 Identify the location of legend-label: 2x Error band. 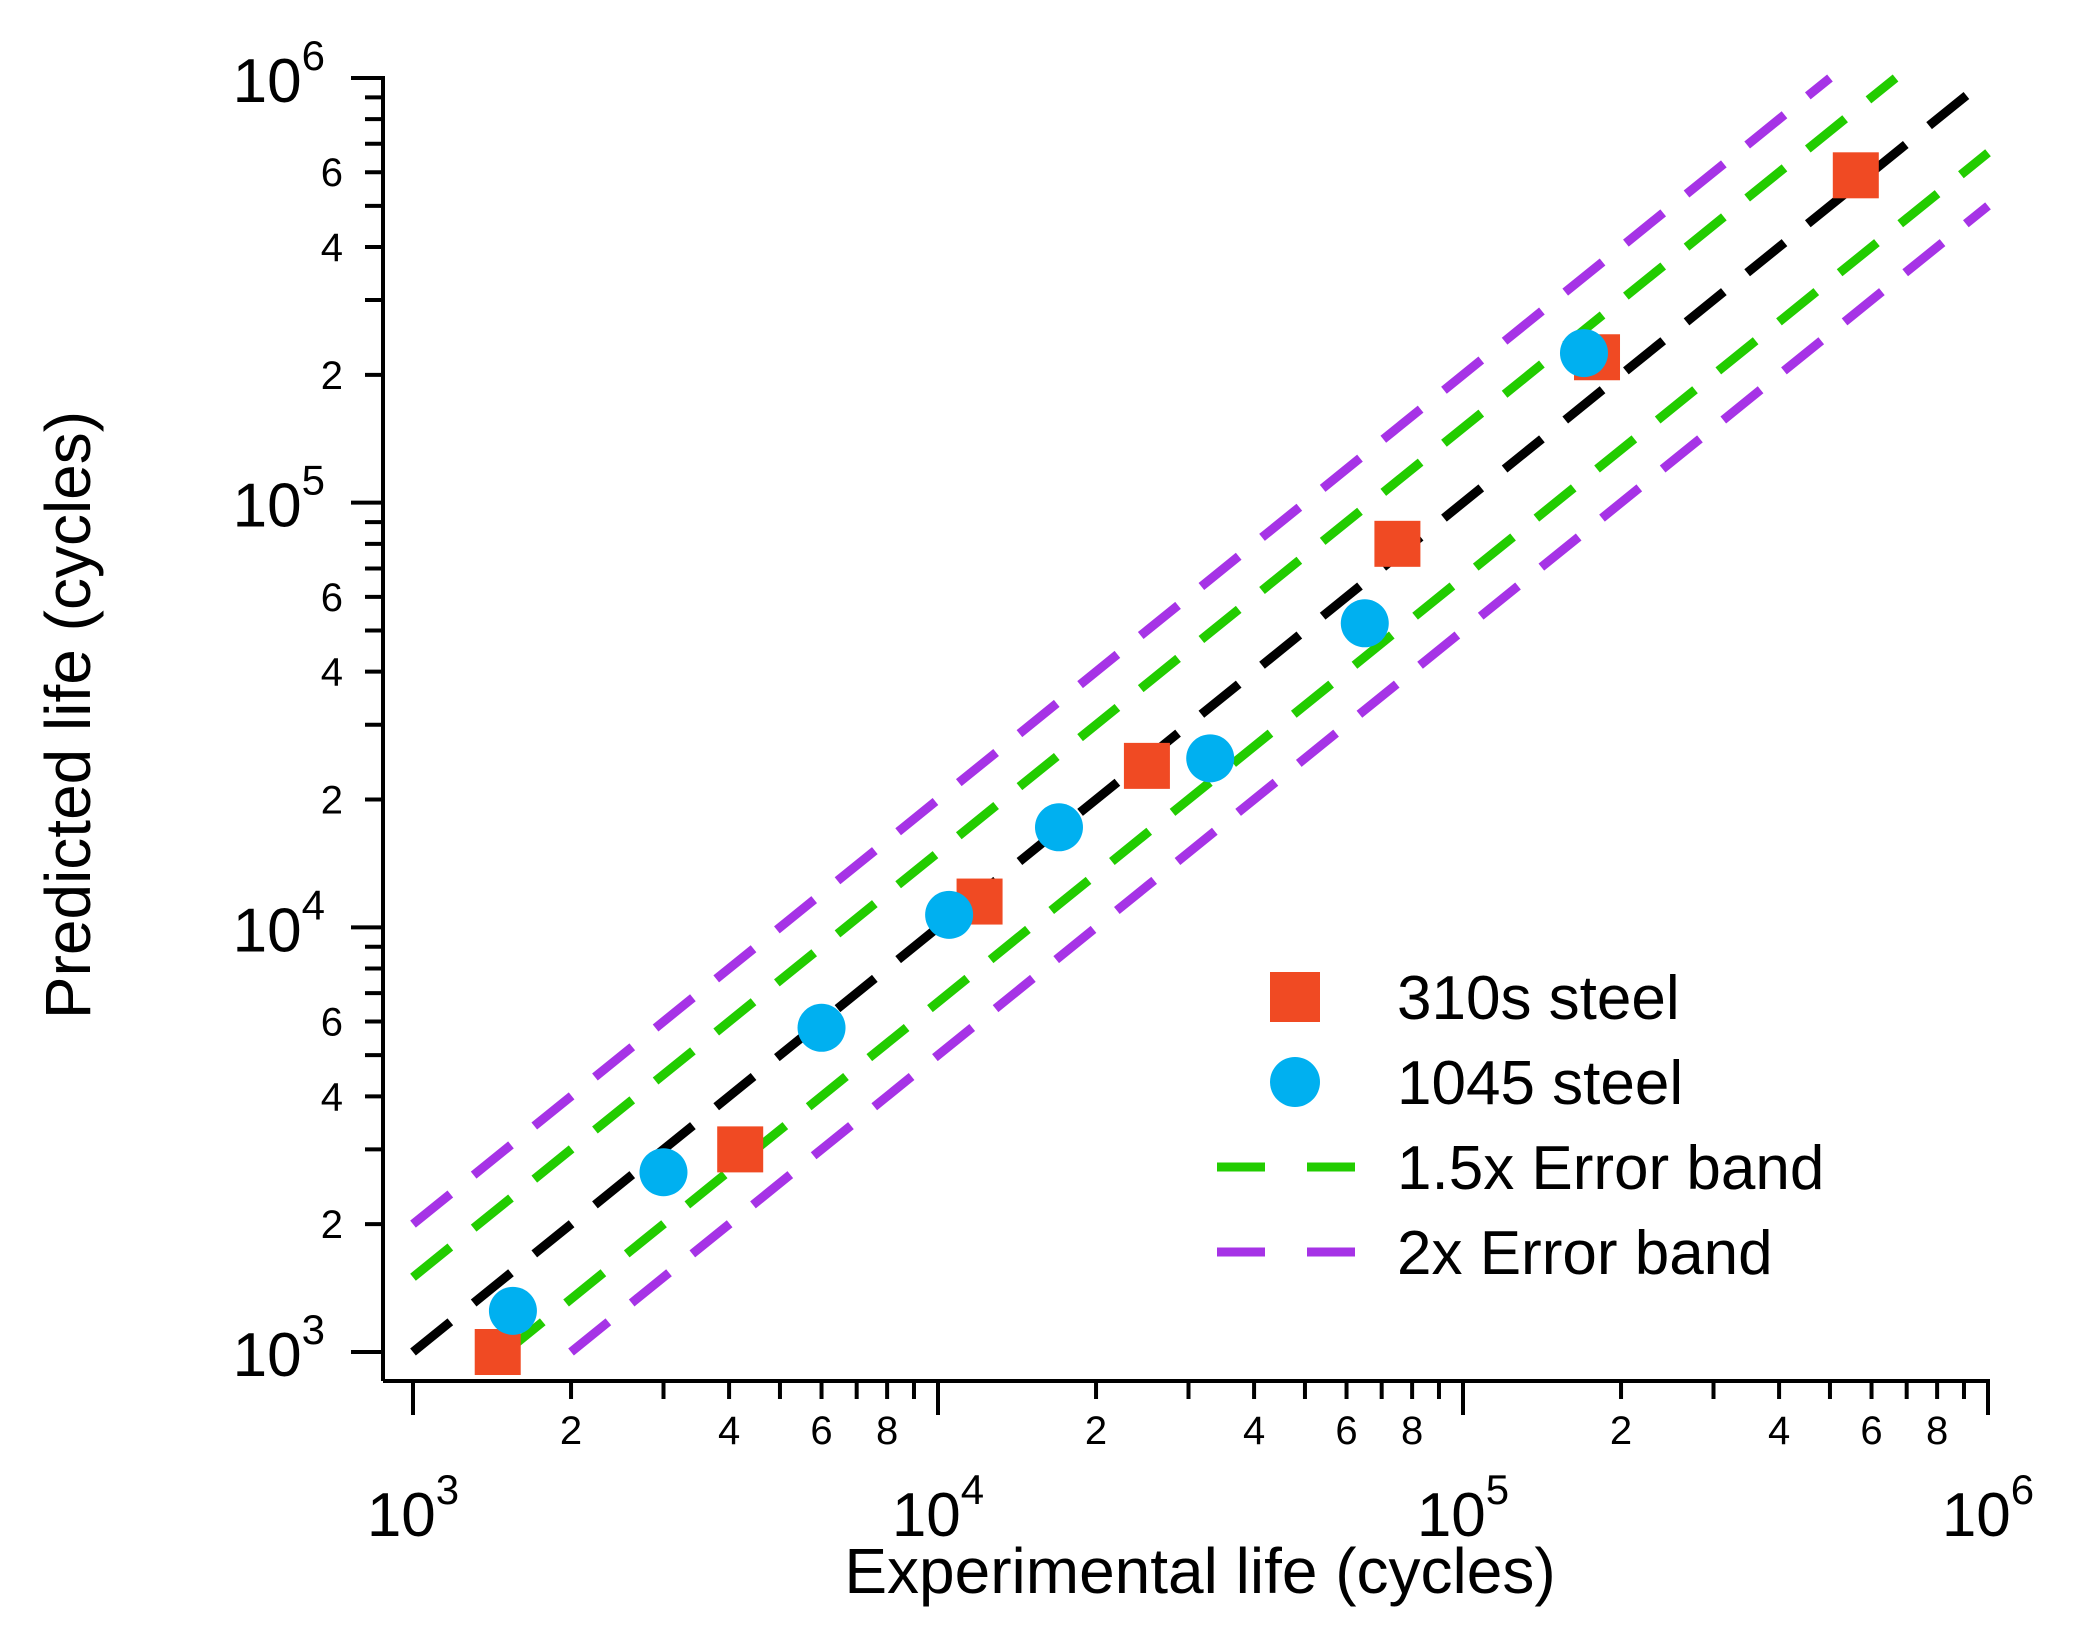
(1585, 1253).